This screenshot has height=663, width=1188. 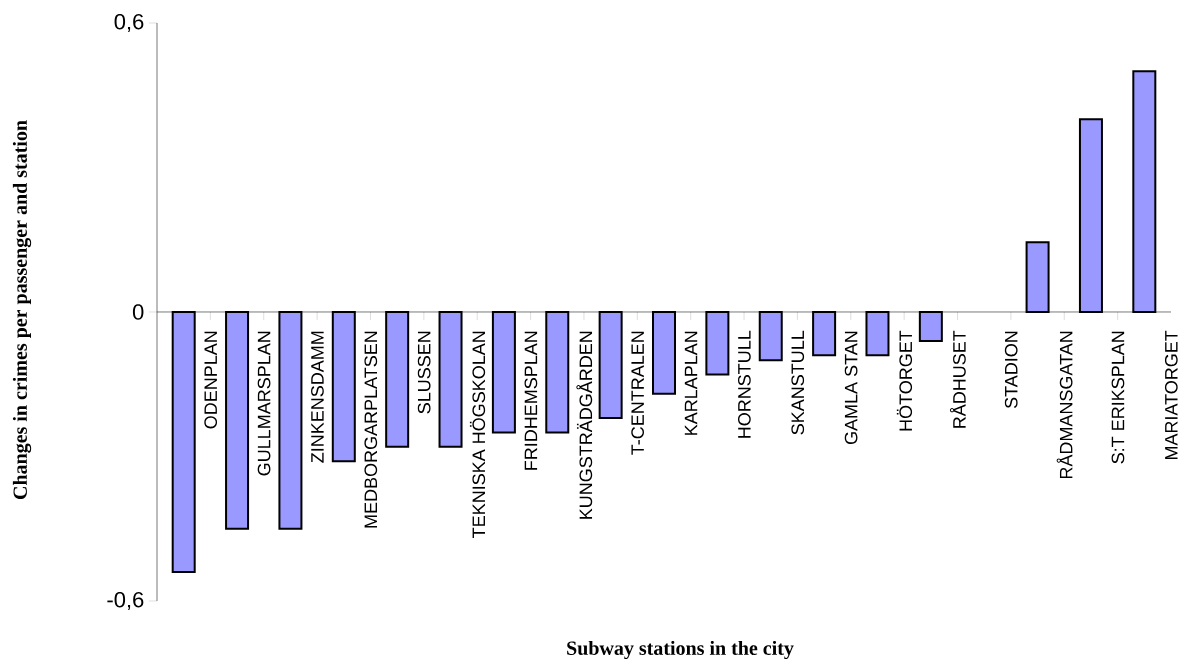 I want to click on x-tick-label: STADION, so click(x=1011, y=370).